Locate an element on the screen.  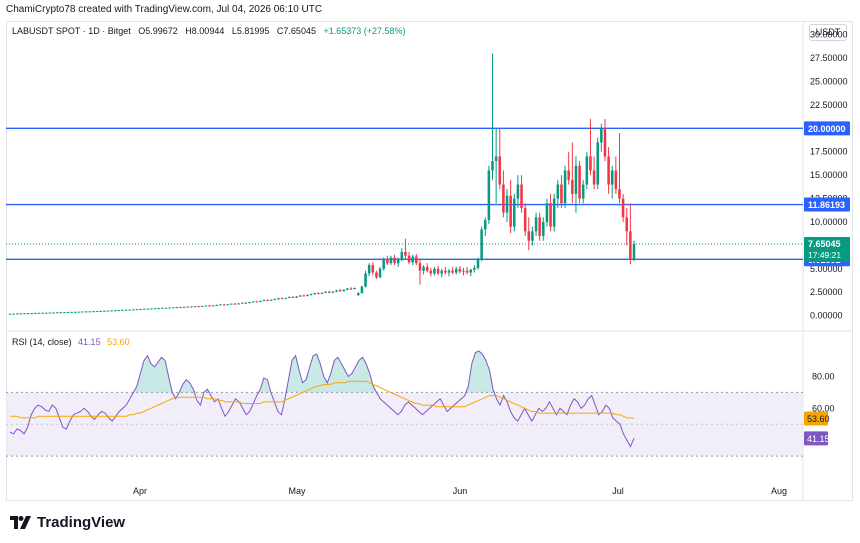
rsi-ma-value-label: 53.60 is located at coordinates (818, 419).